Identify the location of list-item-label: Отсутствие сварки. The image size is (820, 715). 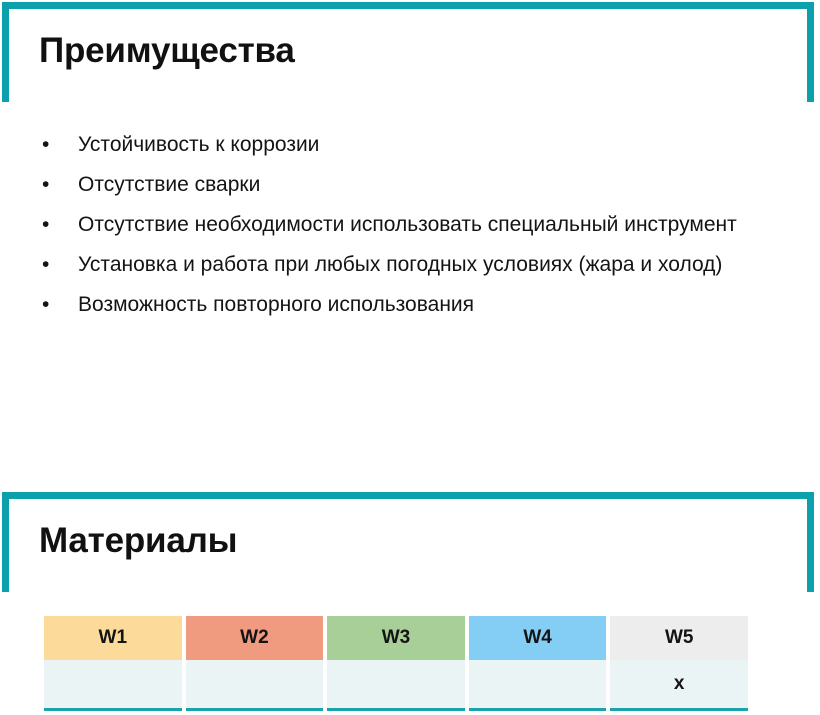
(169, 184).